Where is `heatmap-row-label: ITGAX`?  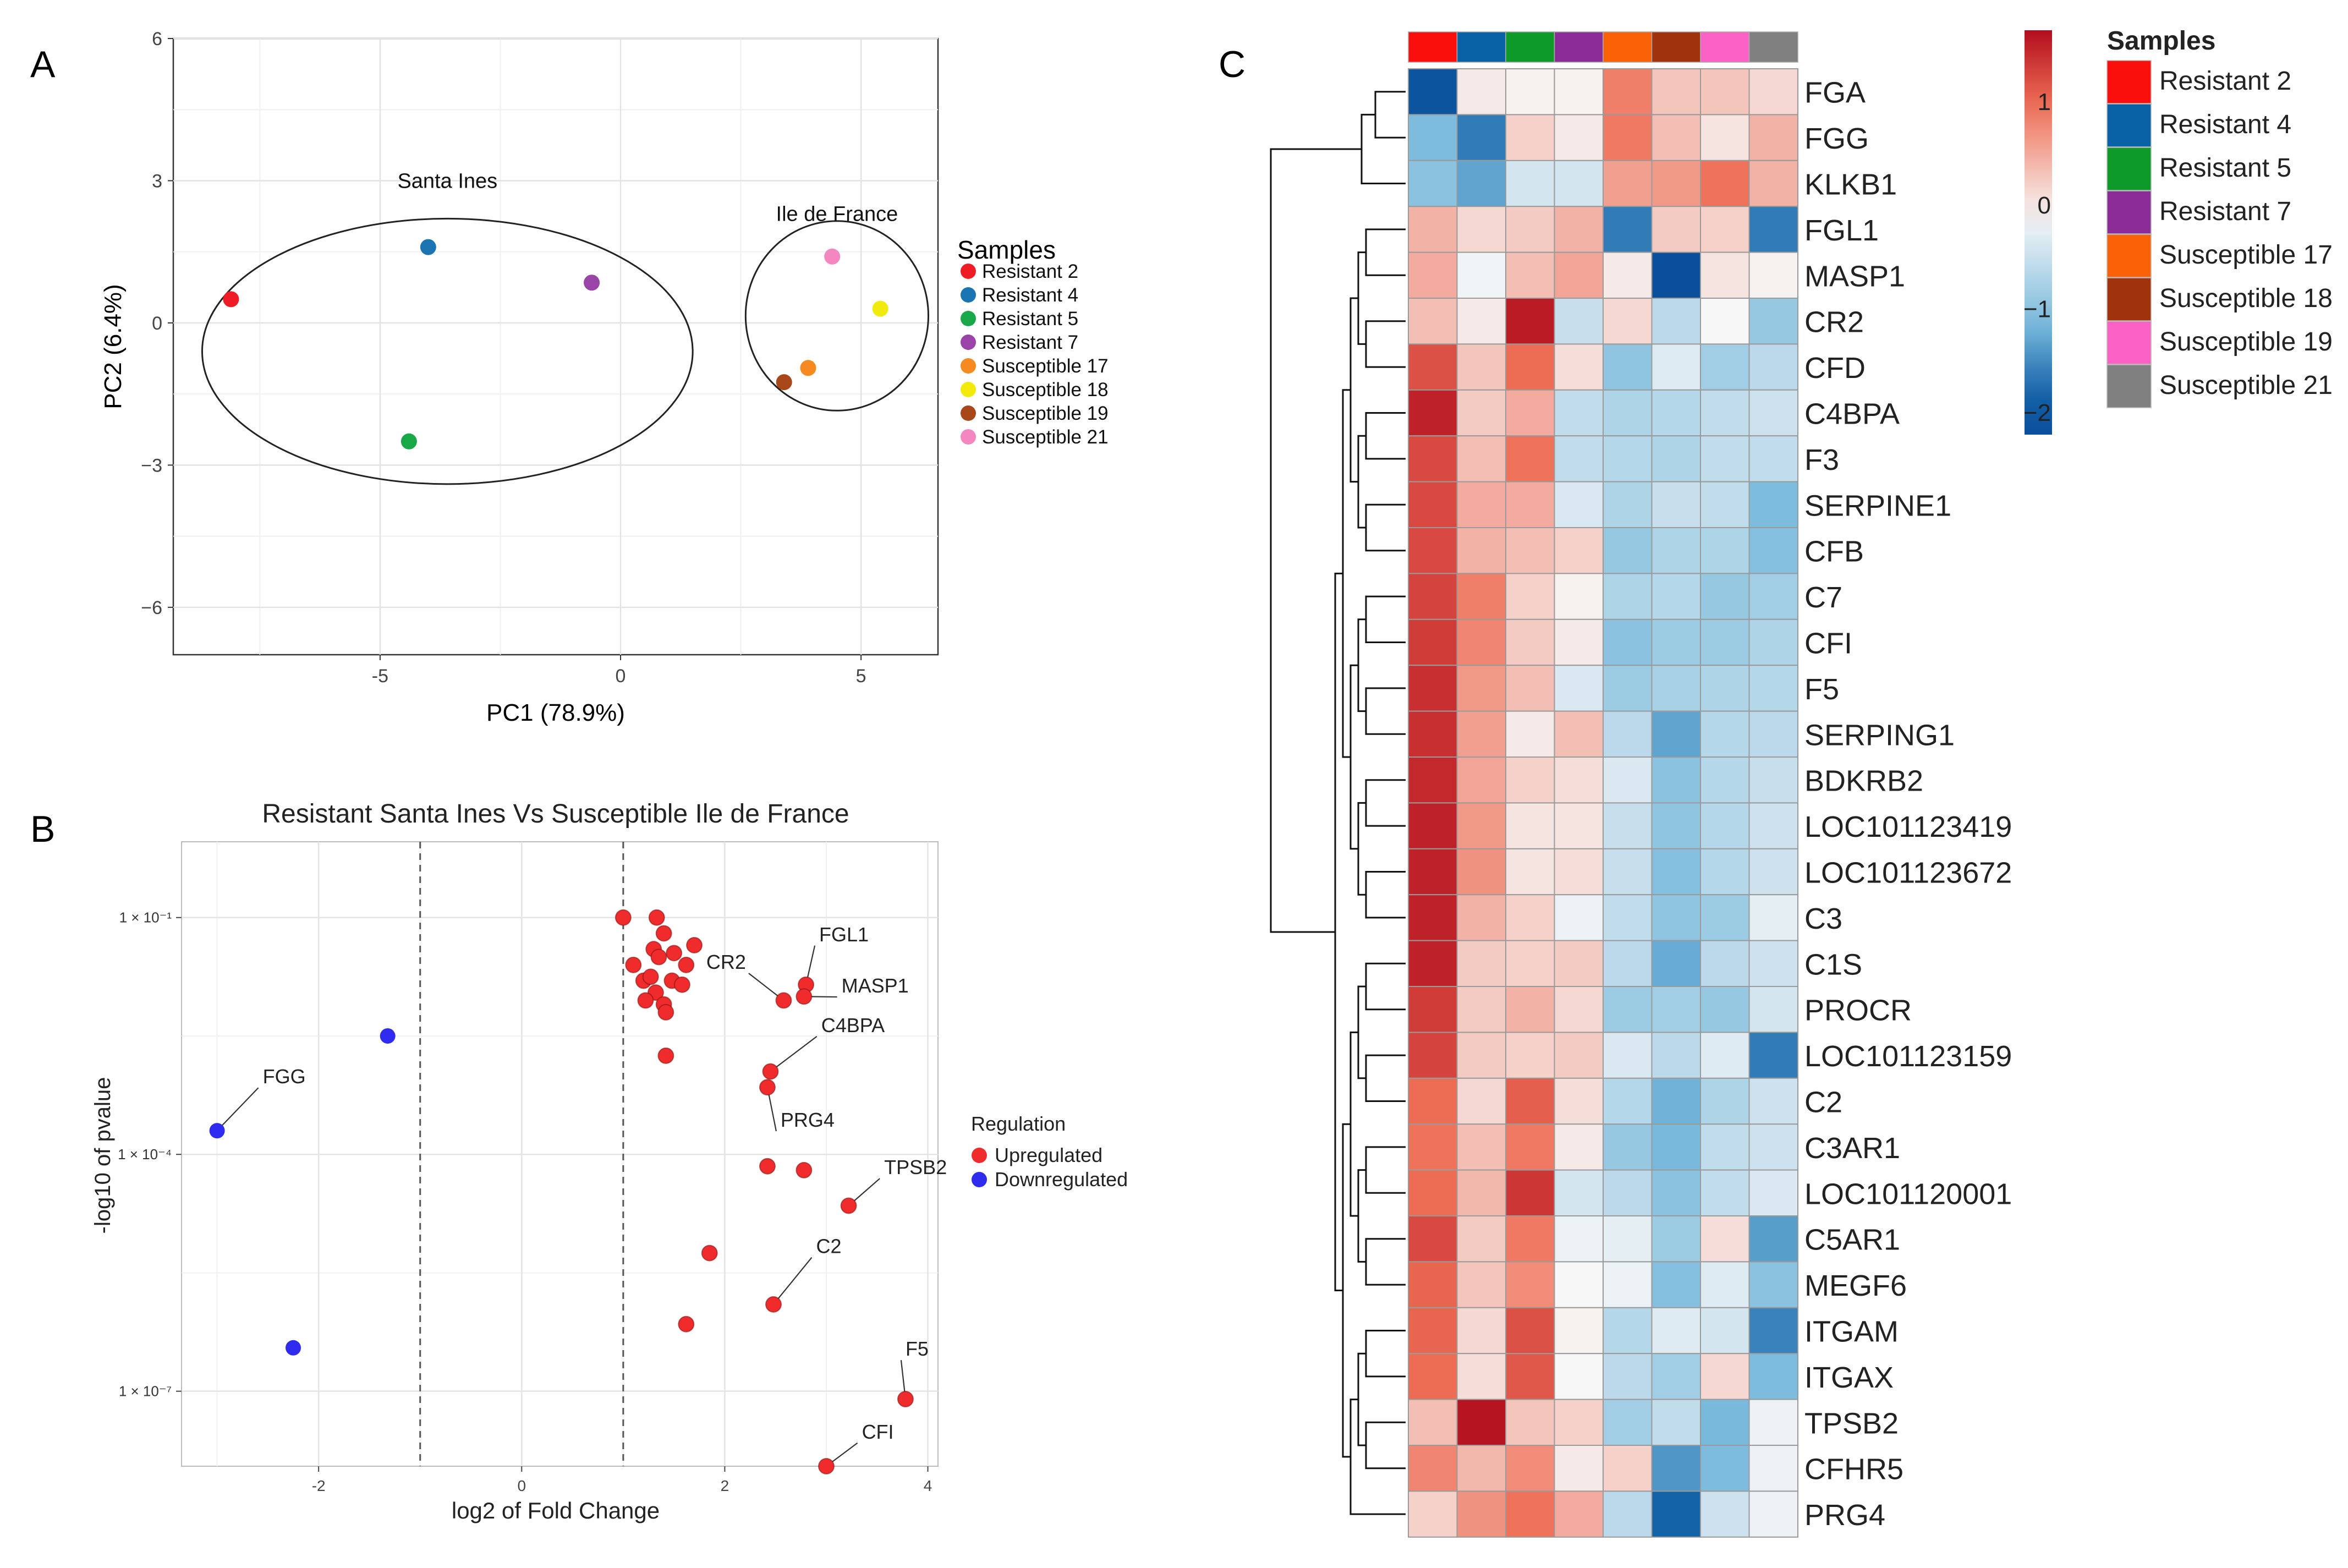
heatmap-row-label: ITGAX is located at coordinates (1849, 1377).